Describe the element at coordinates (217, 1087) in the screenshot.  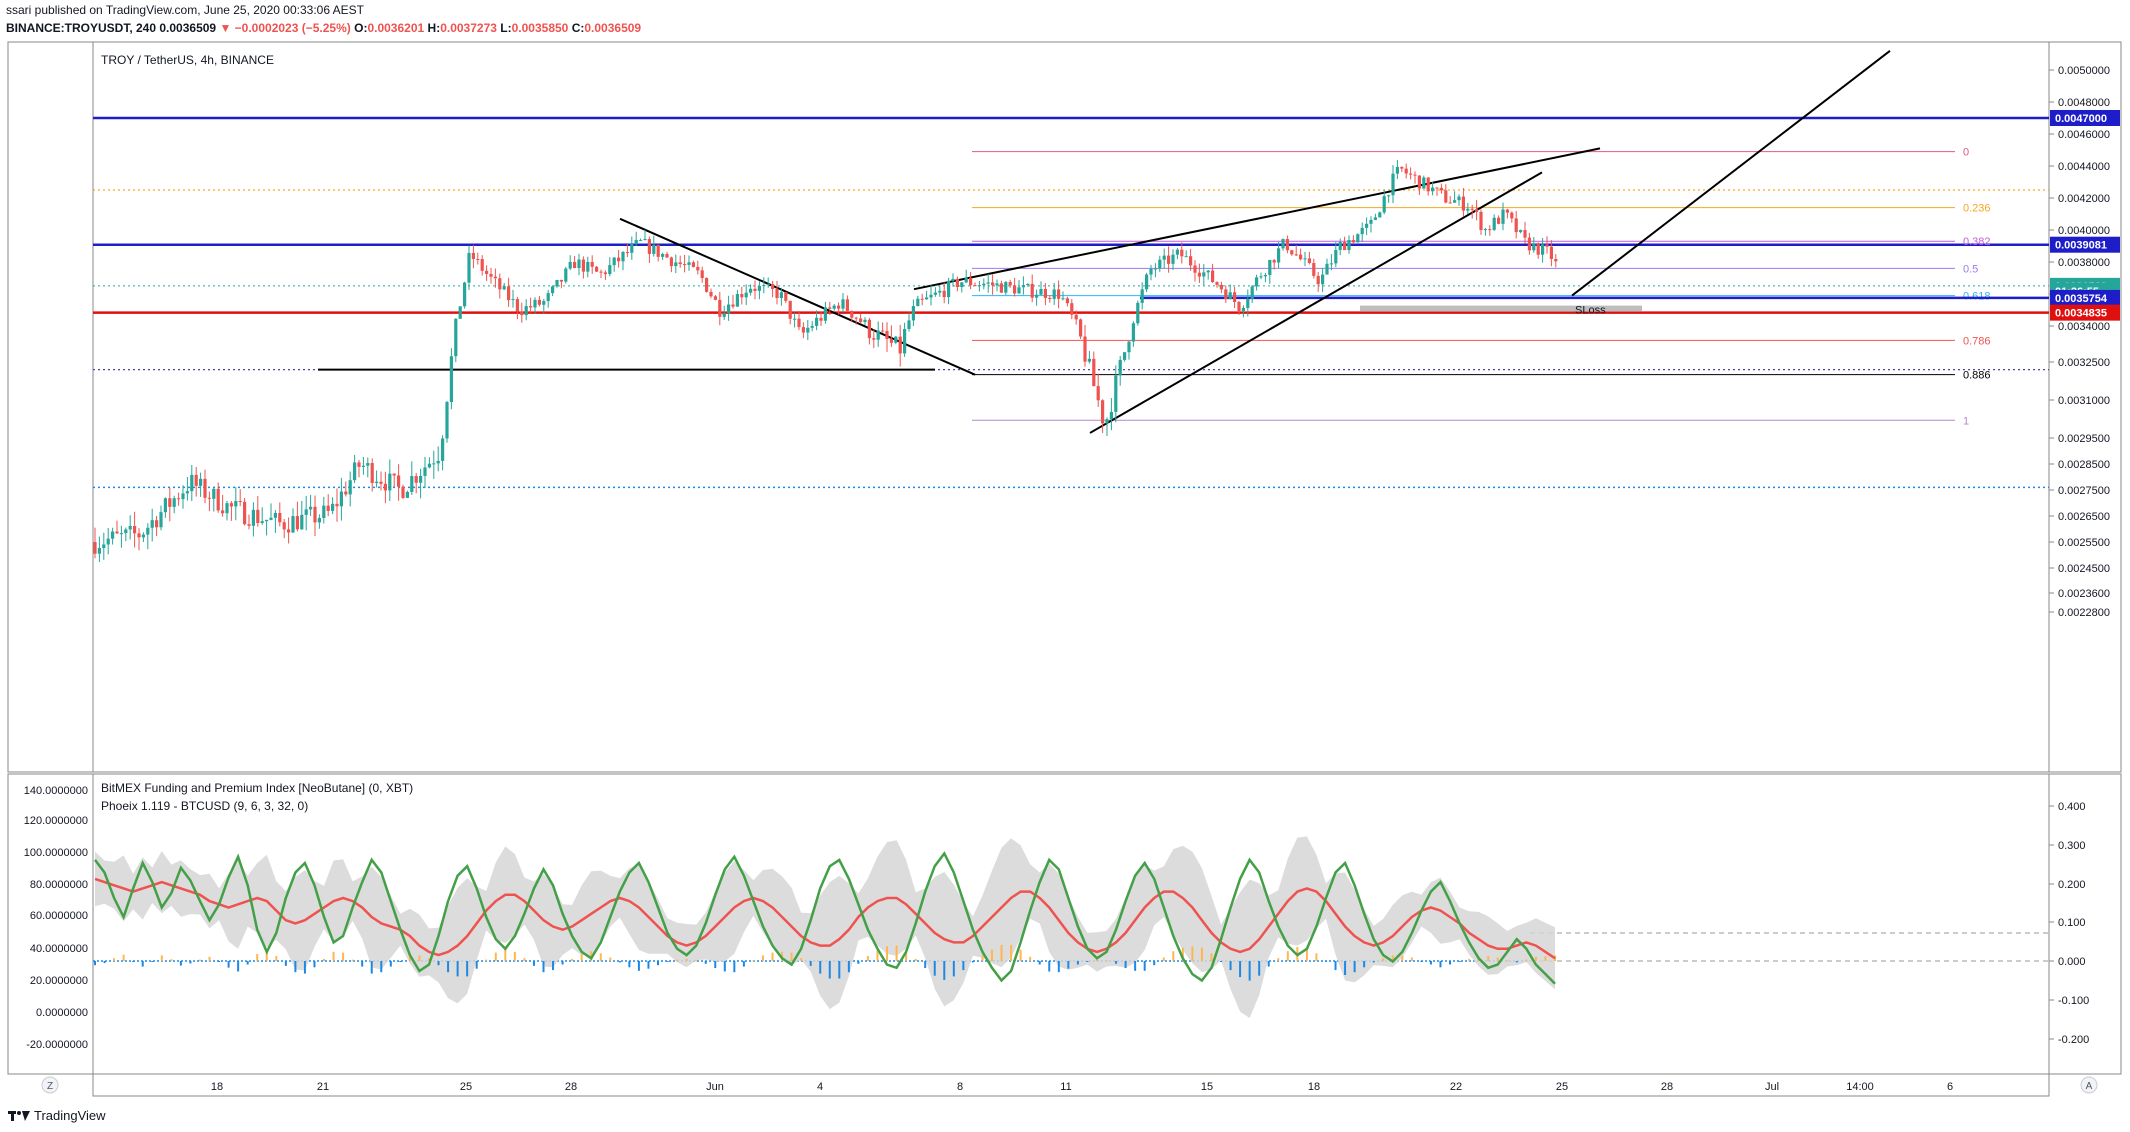
I see `time-tick-label: 18` at that location.